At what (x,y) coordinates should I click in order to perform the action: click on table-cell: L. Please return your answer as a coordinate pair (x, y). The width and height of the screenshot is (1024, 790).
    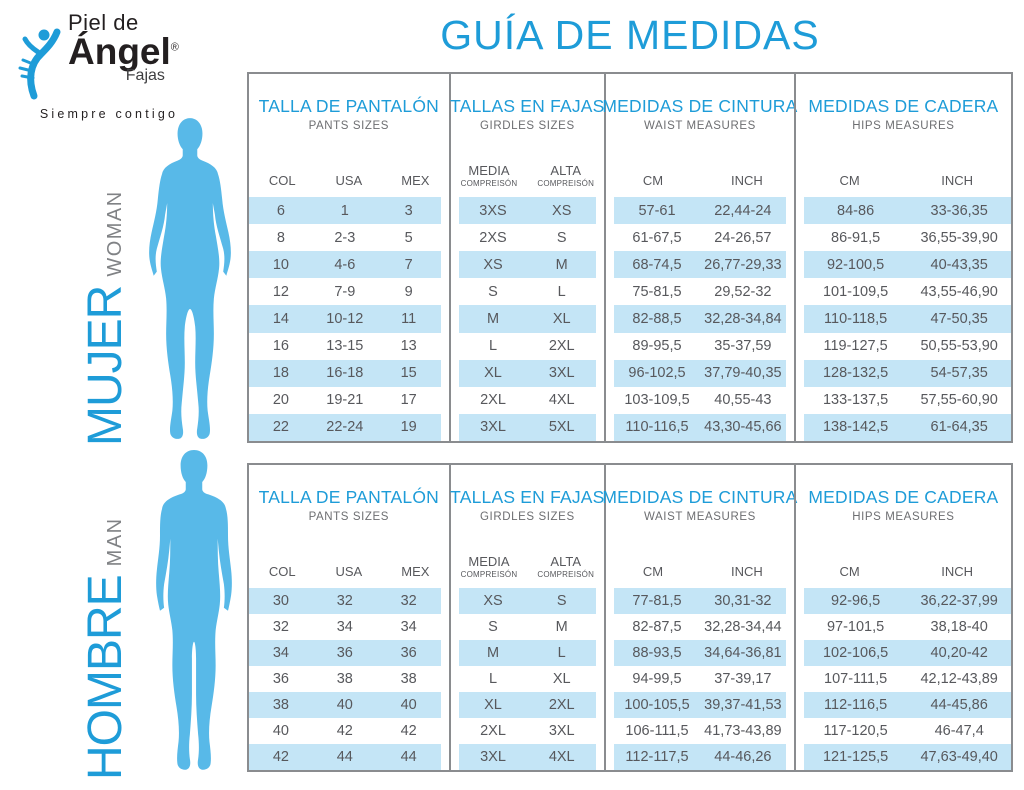
    Looking at the image, I should click on (493, 346).